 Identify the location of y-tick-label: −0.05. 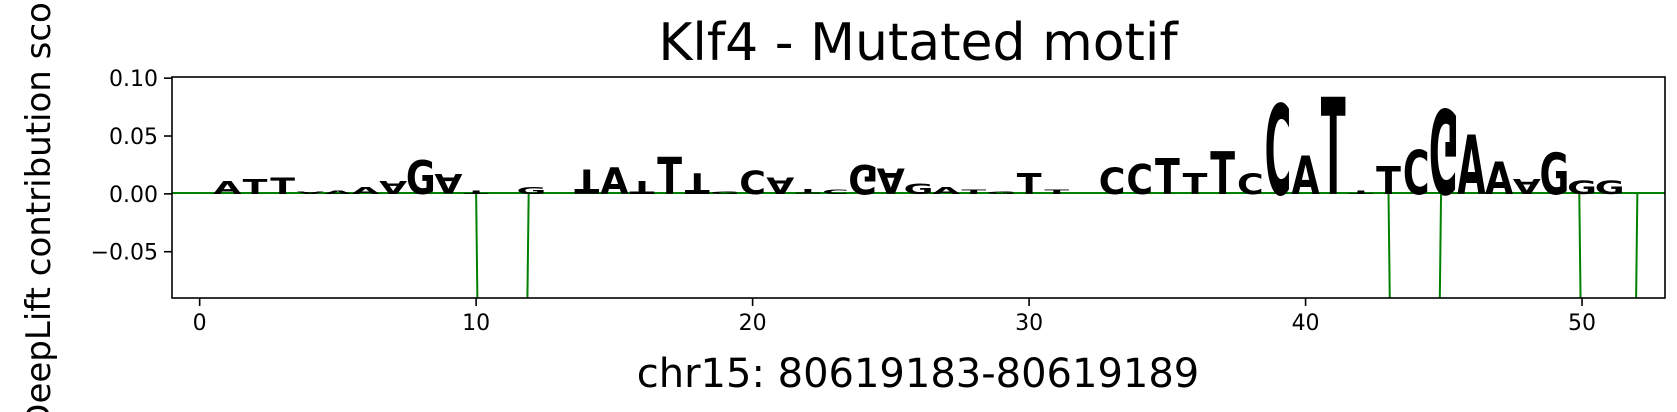
(124, 253).